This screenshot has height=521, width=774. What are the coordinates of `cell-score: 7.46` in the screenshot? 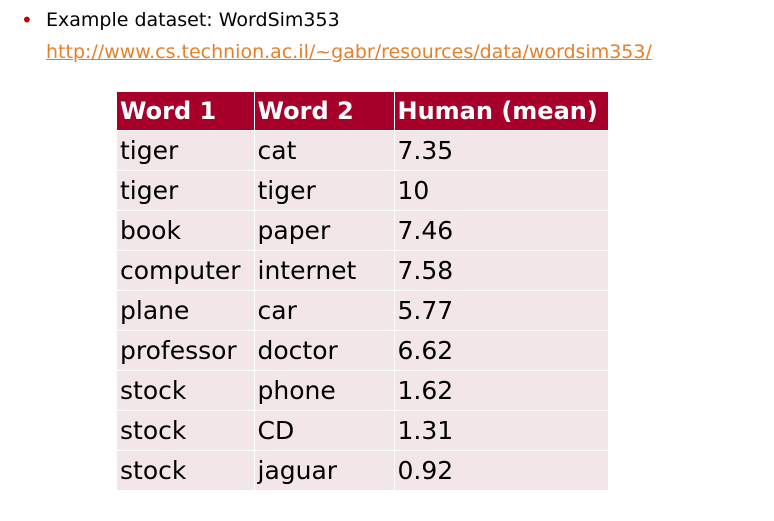 It's located at (501, 230).